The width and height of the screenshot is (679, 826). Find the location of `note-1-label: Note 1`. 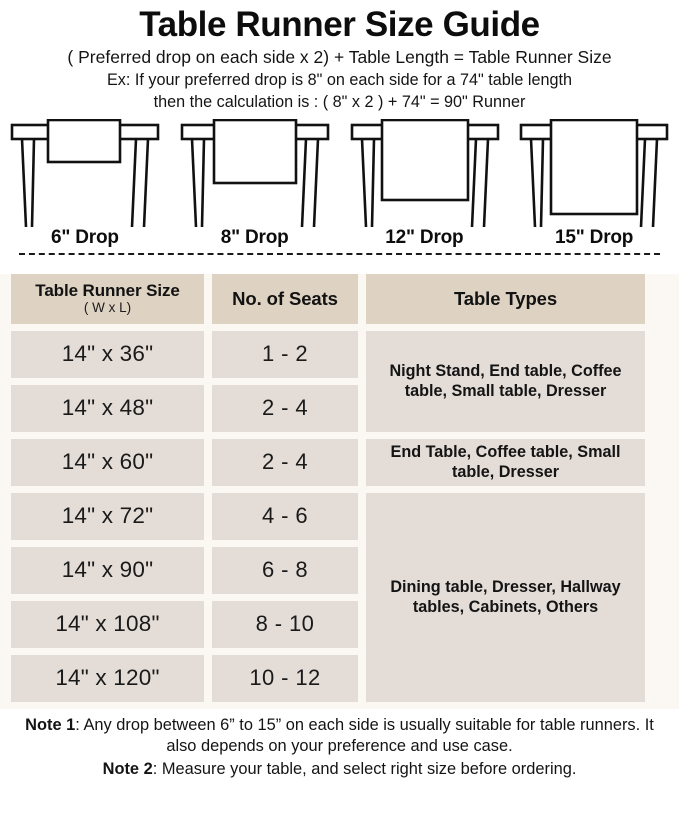

note-1-label: Note 1 is located at coordinates (50, 724).